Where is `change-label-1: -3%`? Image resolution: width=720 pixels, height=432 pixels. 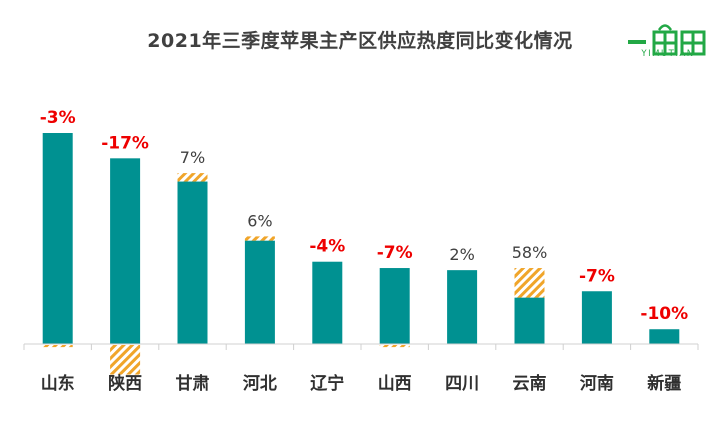
change-label-1: -3% is located at coordinates (58, 118).